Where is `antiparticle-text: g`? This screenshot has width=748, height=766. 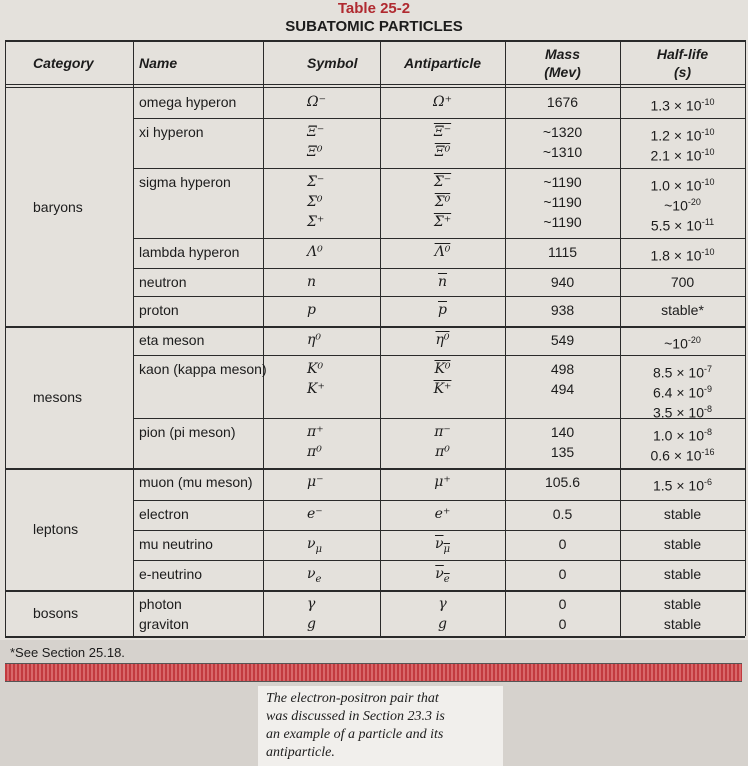
antiparticle-text: g is located at coordinates (442, 624).